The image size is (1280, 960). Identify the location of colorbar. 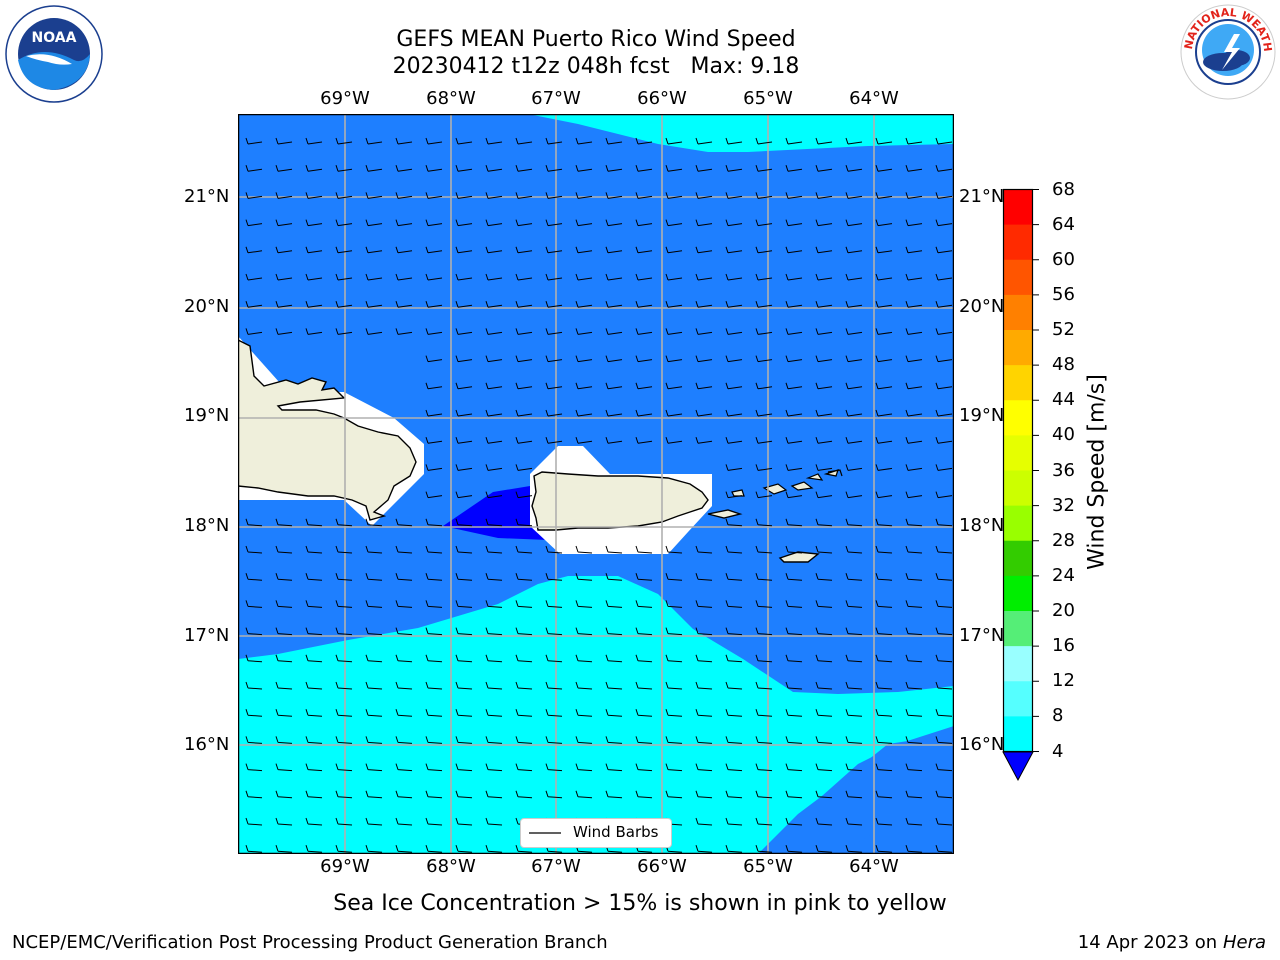
(1020, 486).